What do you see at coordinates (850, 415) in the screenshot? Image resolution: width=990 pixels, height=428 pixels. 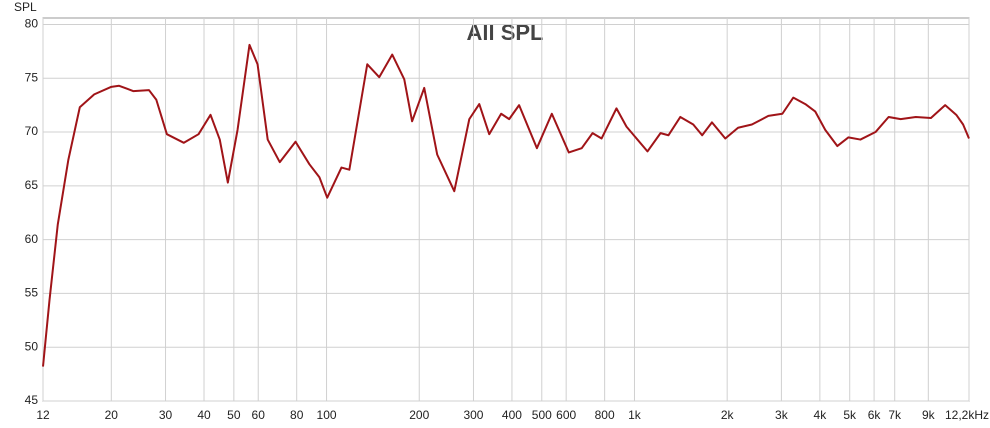 I see `x-tick-label: 5k` at bounding box center [850, 415].